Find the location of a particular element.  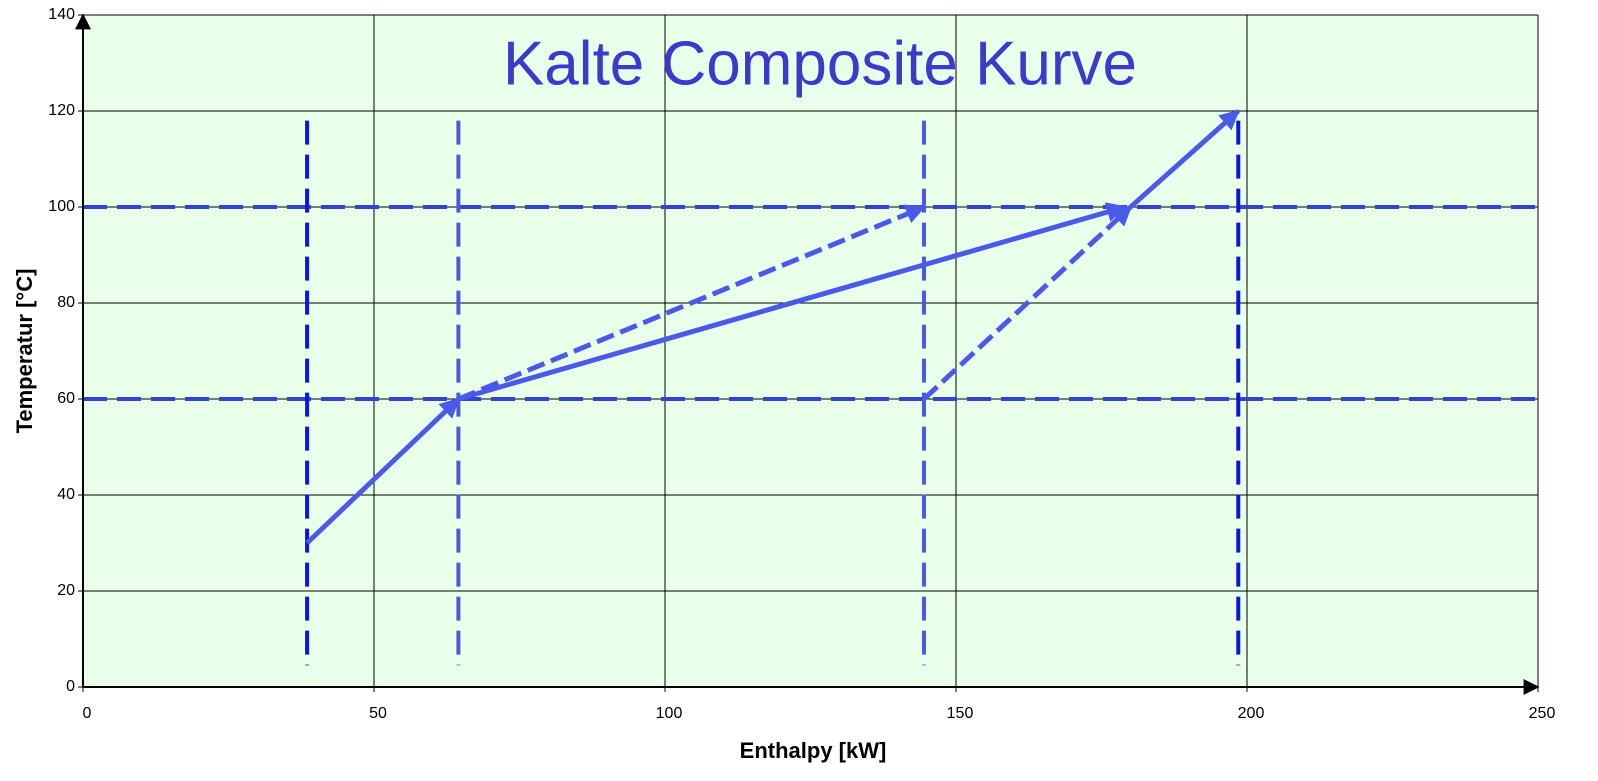

x-tick-label: 50 is located at coordinates (378, 713).